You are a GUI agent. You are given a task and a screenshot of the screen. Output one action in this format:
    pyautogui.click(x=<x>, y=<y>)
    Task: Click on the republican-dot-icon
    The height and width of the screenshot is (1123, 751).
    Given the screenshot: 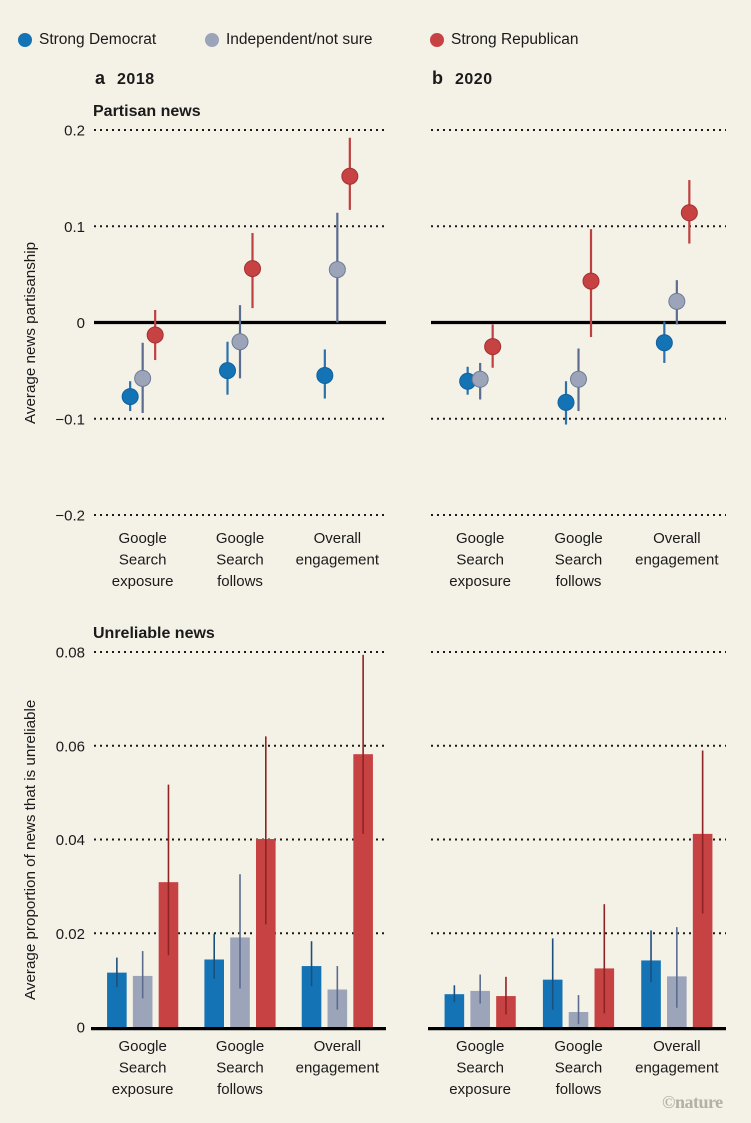 What is the action you would take?
    pyautogui.click(x=437, y=40)
    